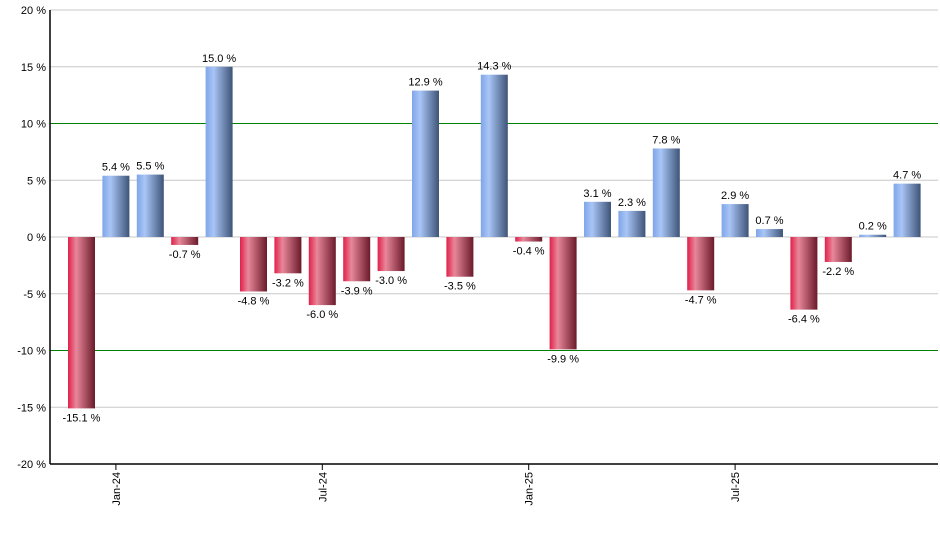 This screenshot has height=550, width=940. I want to click on data-label: -4.8 %, so click(254, 301).